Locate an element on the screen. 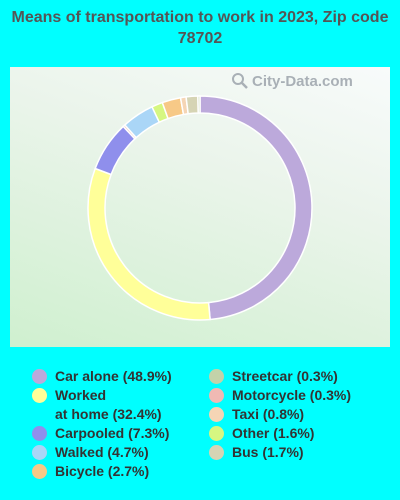  legend-item-motorcycle: Motorcycle (0.3%) is located at coordinates (280, 395).